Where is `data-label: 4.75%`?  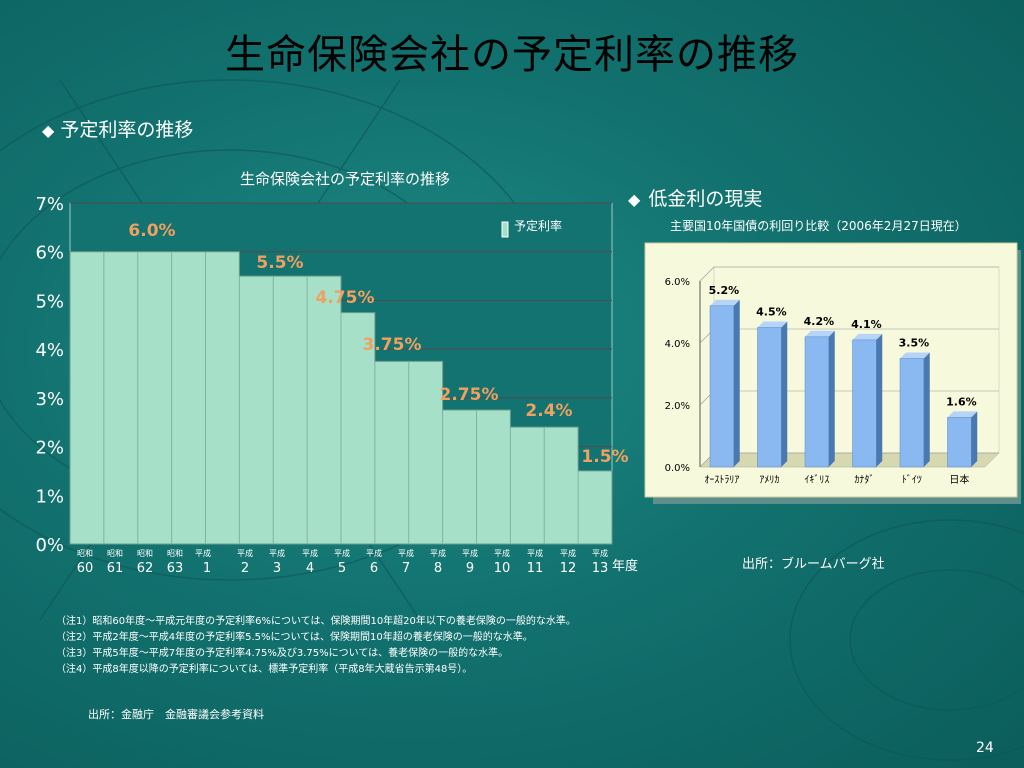 data-label: 4.75% is located at coordinates (345, 298).